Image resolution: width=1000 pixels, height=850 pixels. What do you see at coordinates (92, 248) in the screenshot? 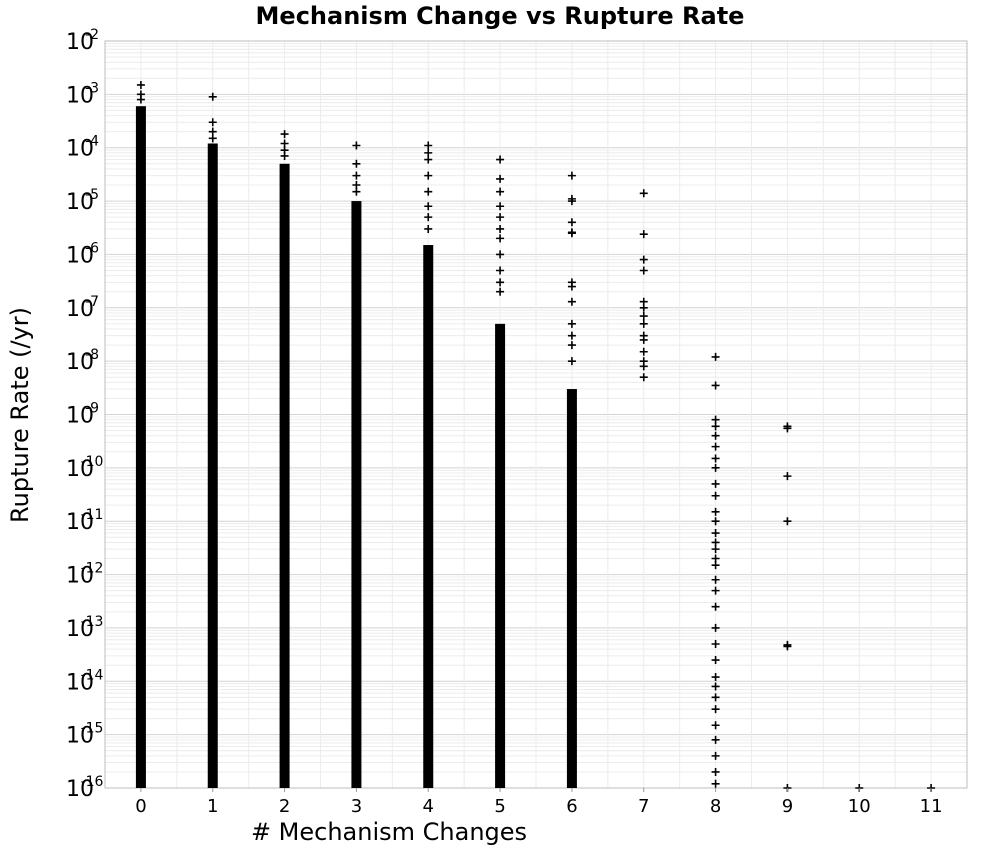
I see `y-tick-exponent: -6` at bounding box center [92, 248].